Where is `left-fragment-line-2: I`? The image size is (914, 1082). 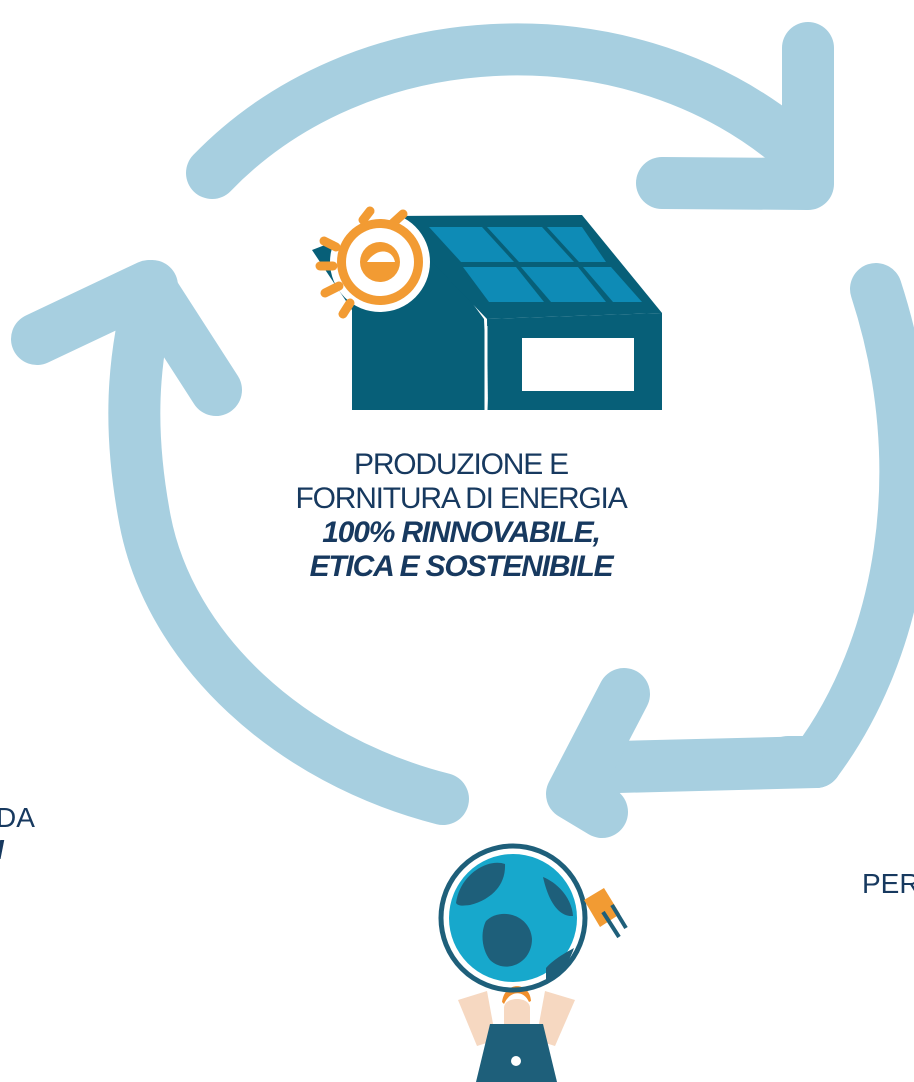
left-fragment-line-2: I is located at coordinates (17, 850).